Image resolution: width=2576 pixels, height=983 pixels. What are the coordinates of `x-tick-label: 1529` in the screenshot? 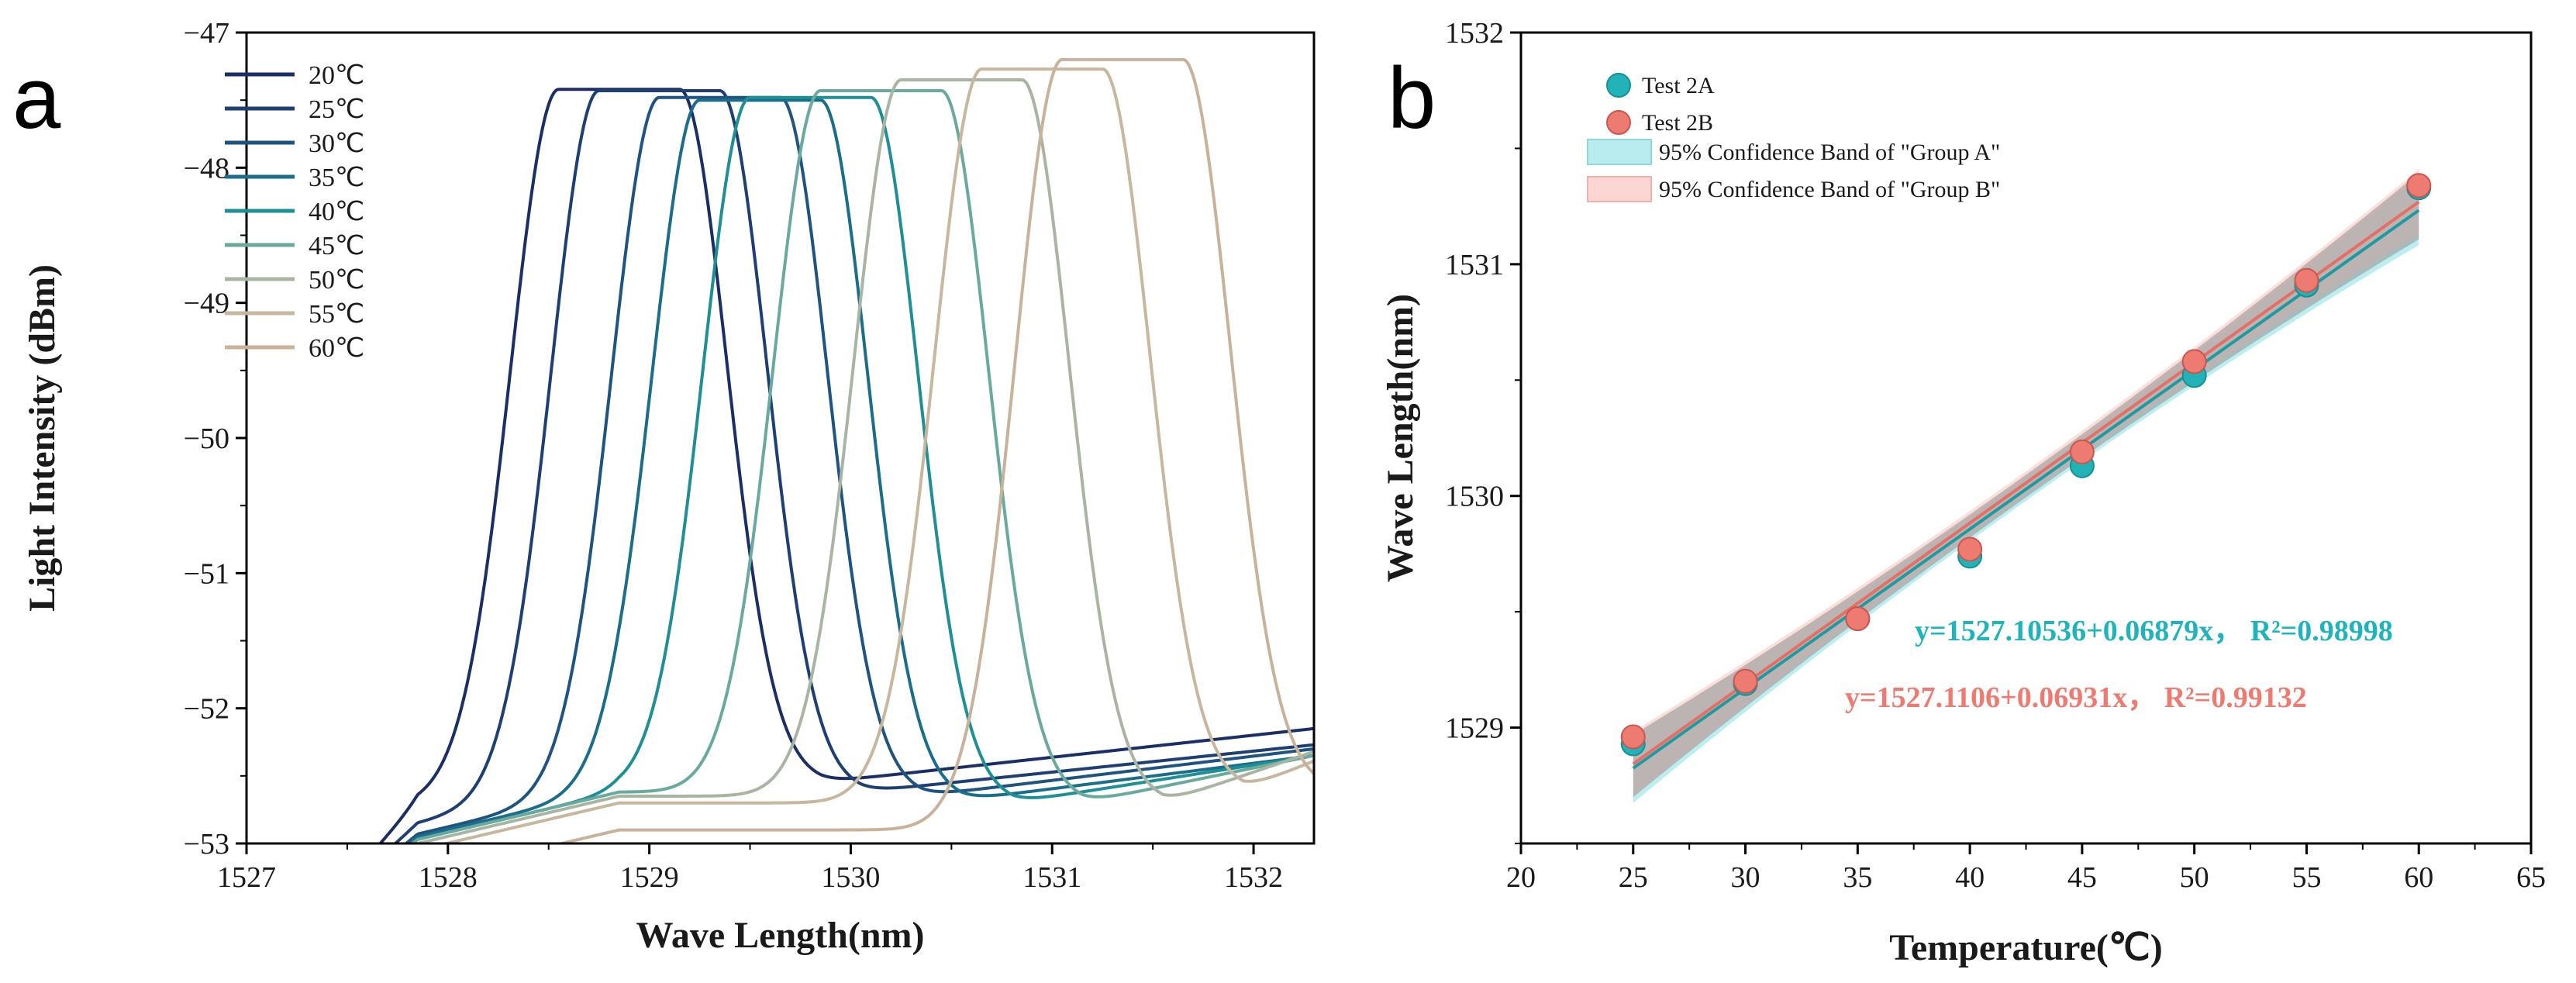 It's located at (649, 877).